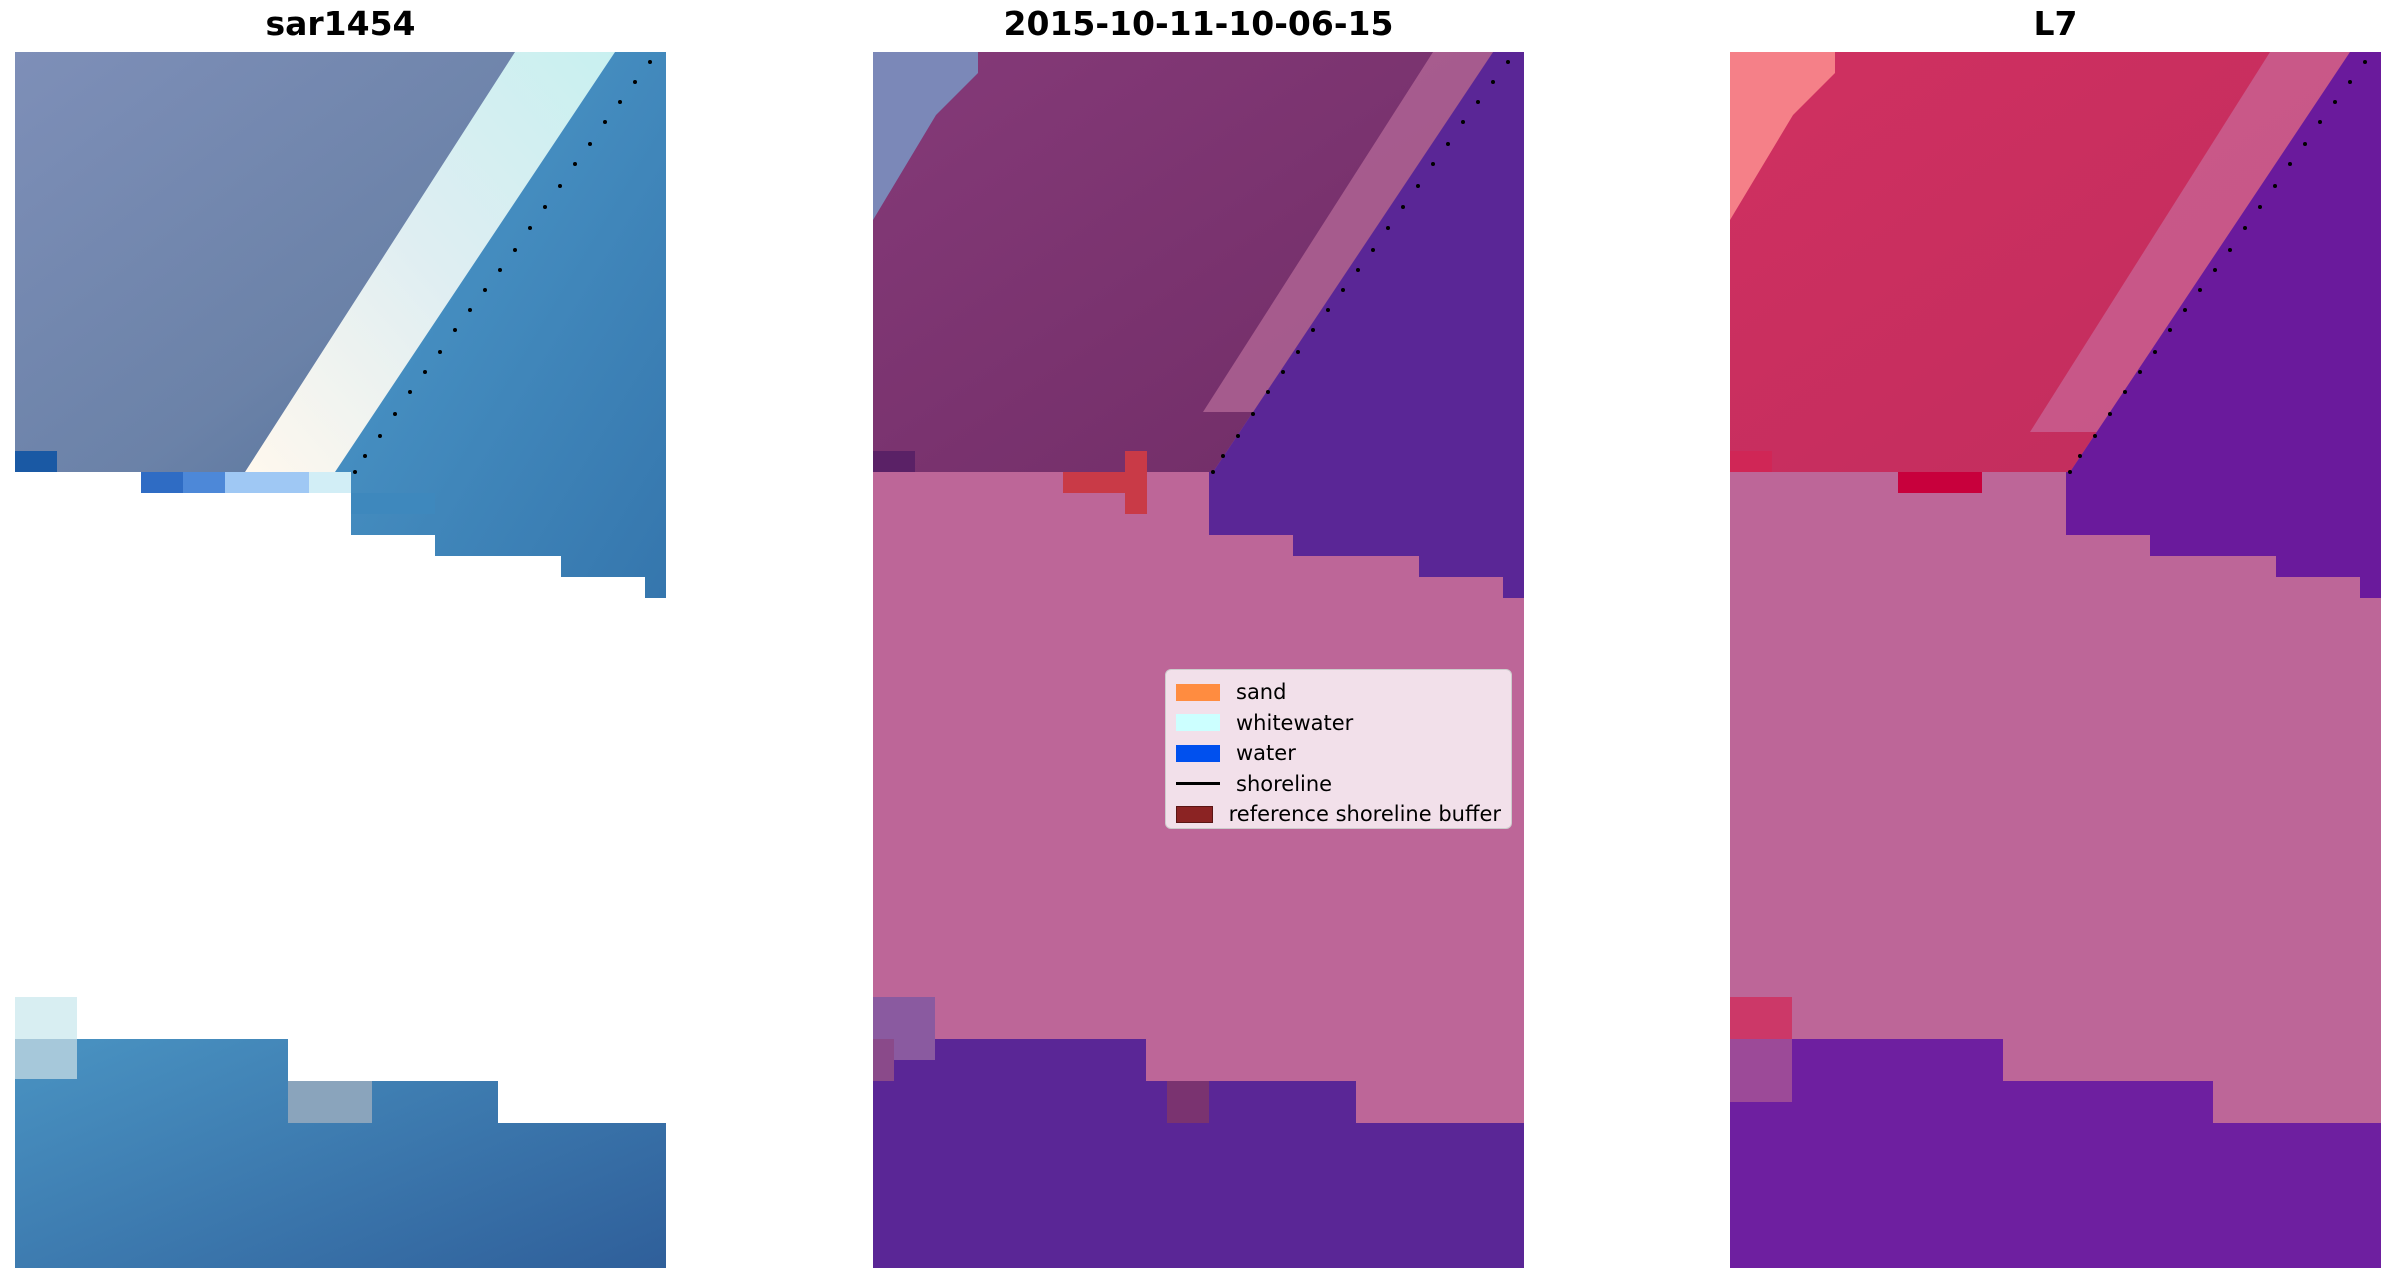  What do you see at coordinates (2217, 267) in the screenshot?
I see `mndwi-shoreline` at bounding box center [2217, 267].